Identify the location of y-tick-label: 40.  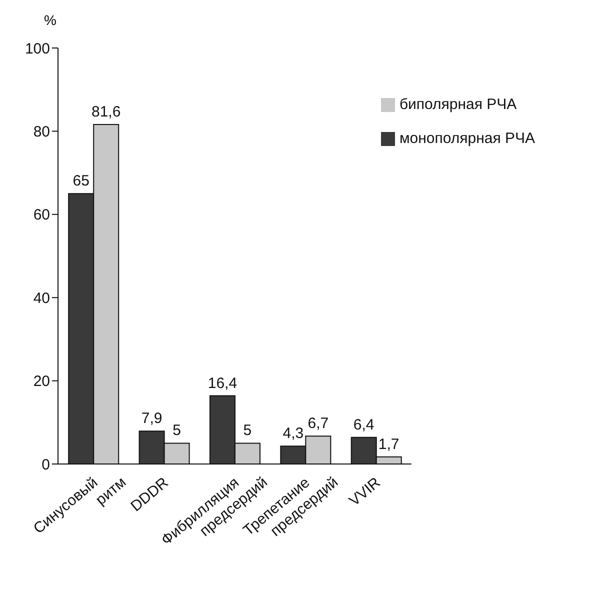
(41, 298).